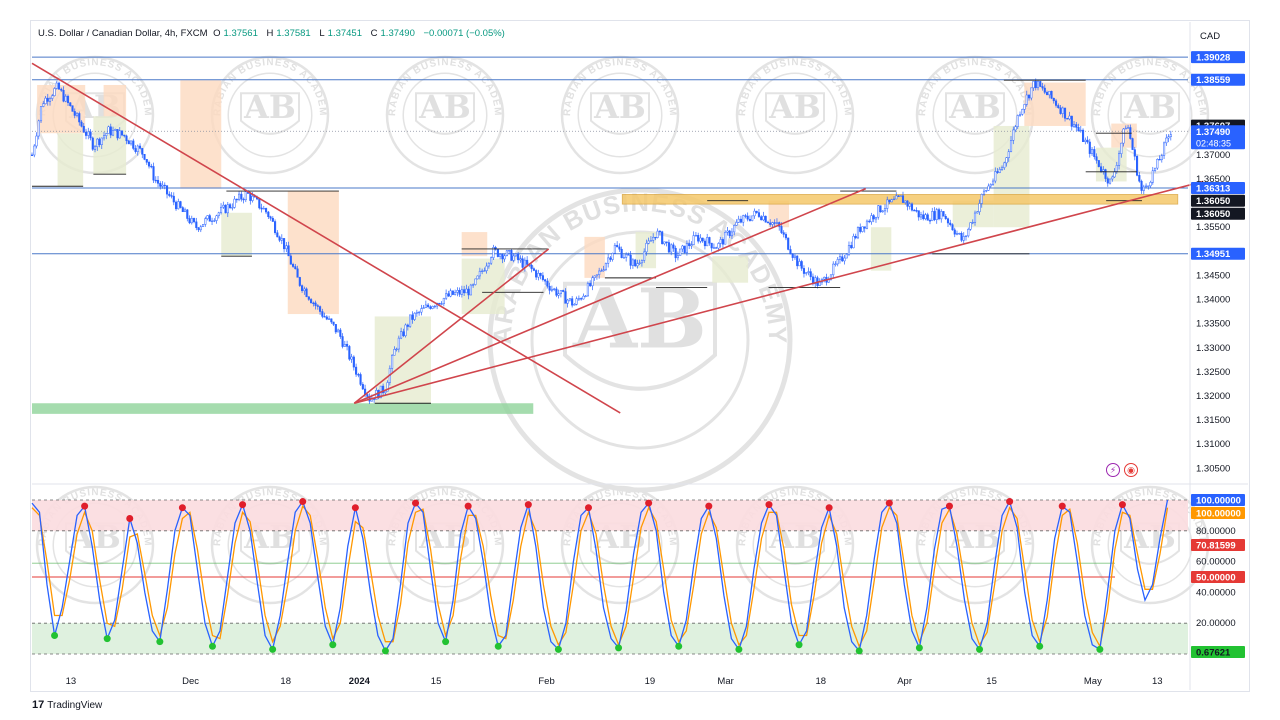 The width and height of the screenshot is (1280, 720). I want to click on symbol-title: U.S. Dollar / Canadian Dollar, 4h, FXCM, so click(123, 33).